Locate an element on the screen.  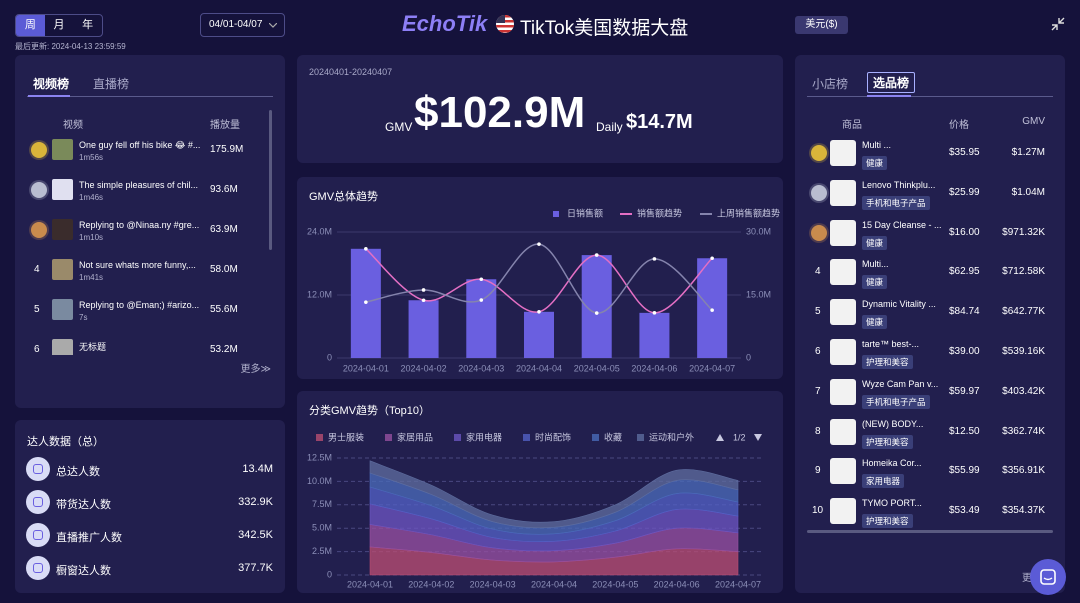
rank: 10 is located at coordinates (818, 511).